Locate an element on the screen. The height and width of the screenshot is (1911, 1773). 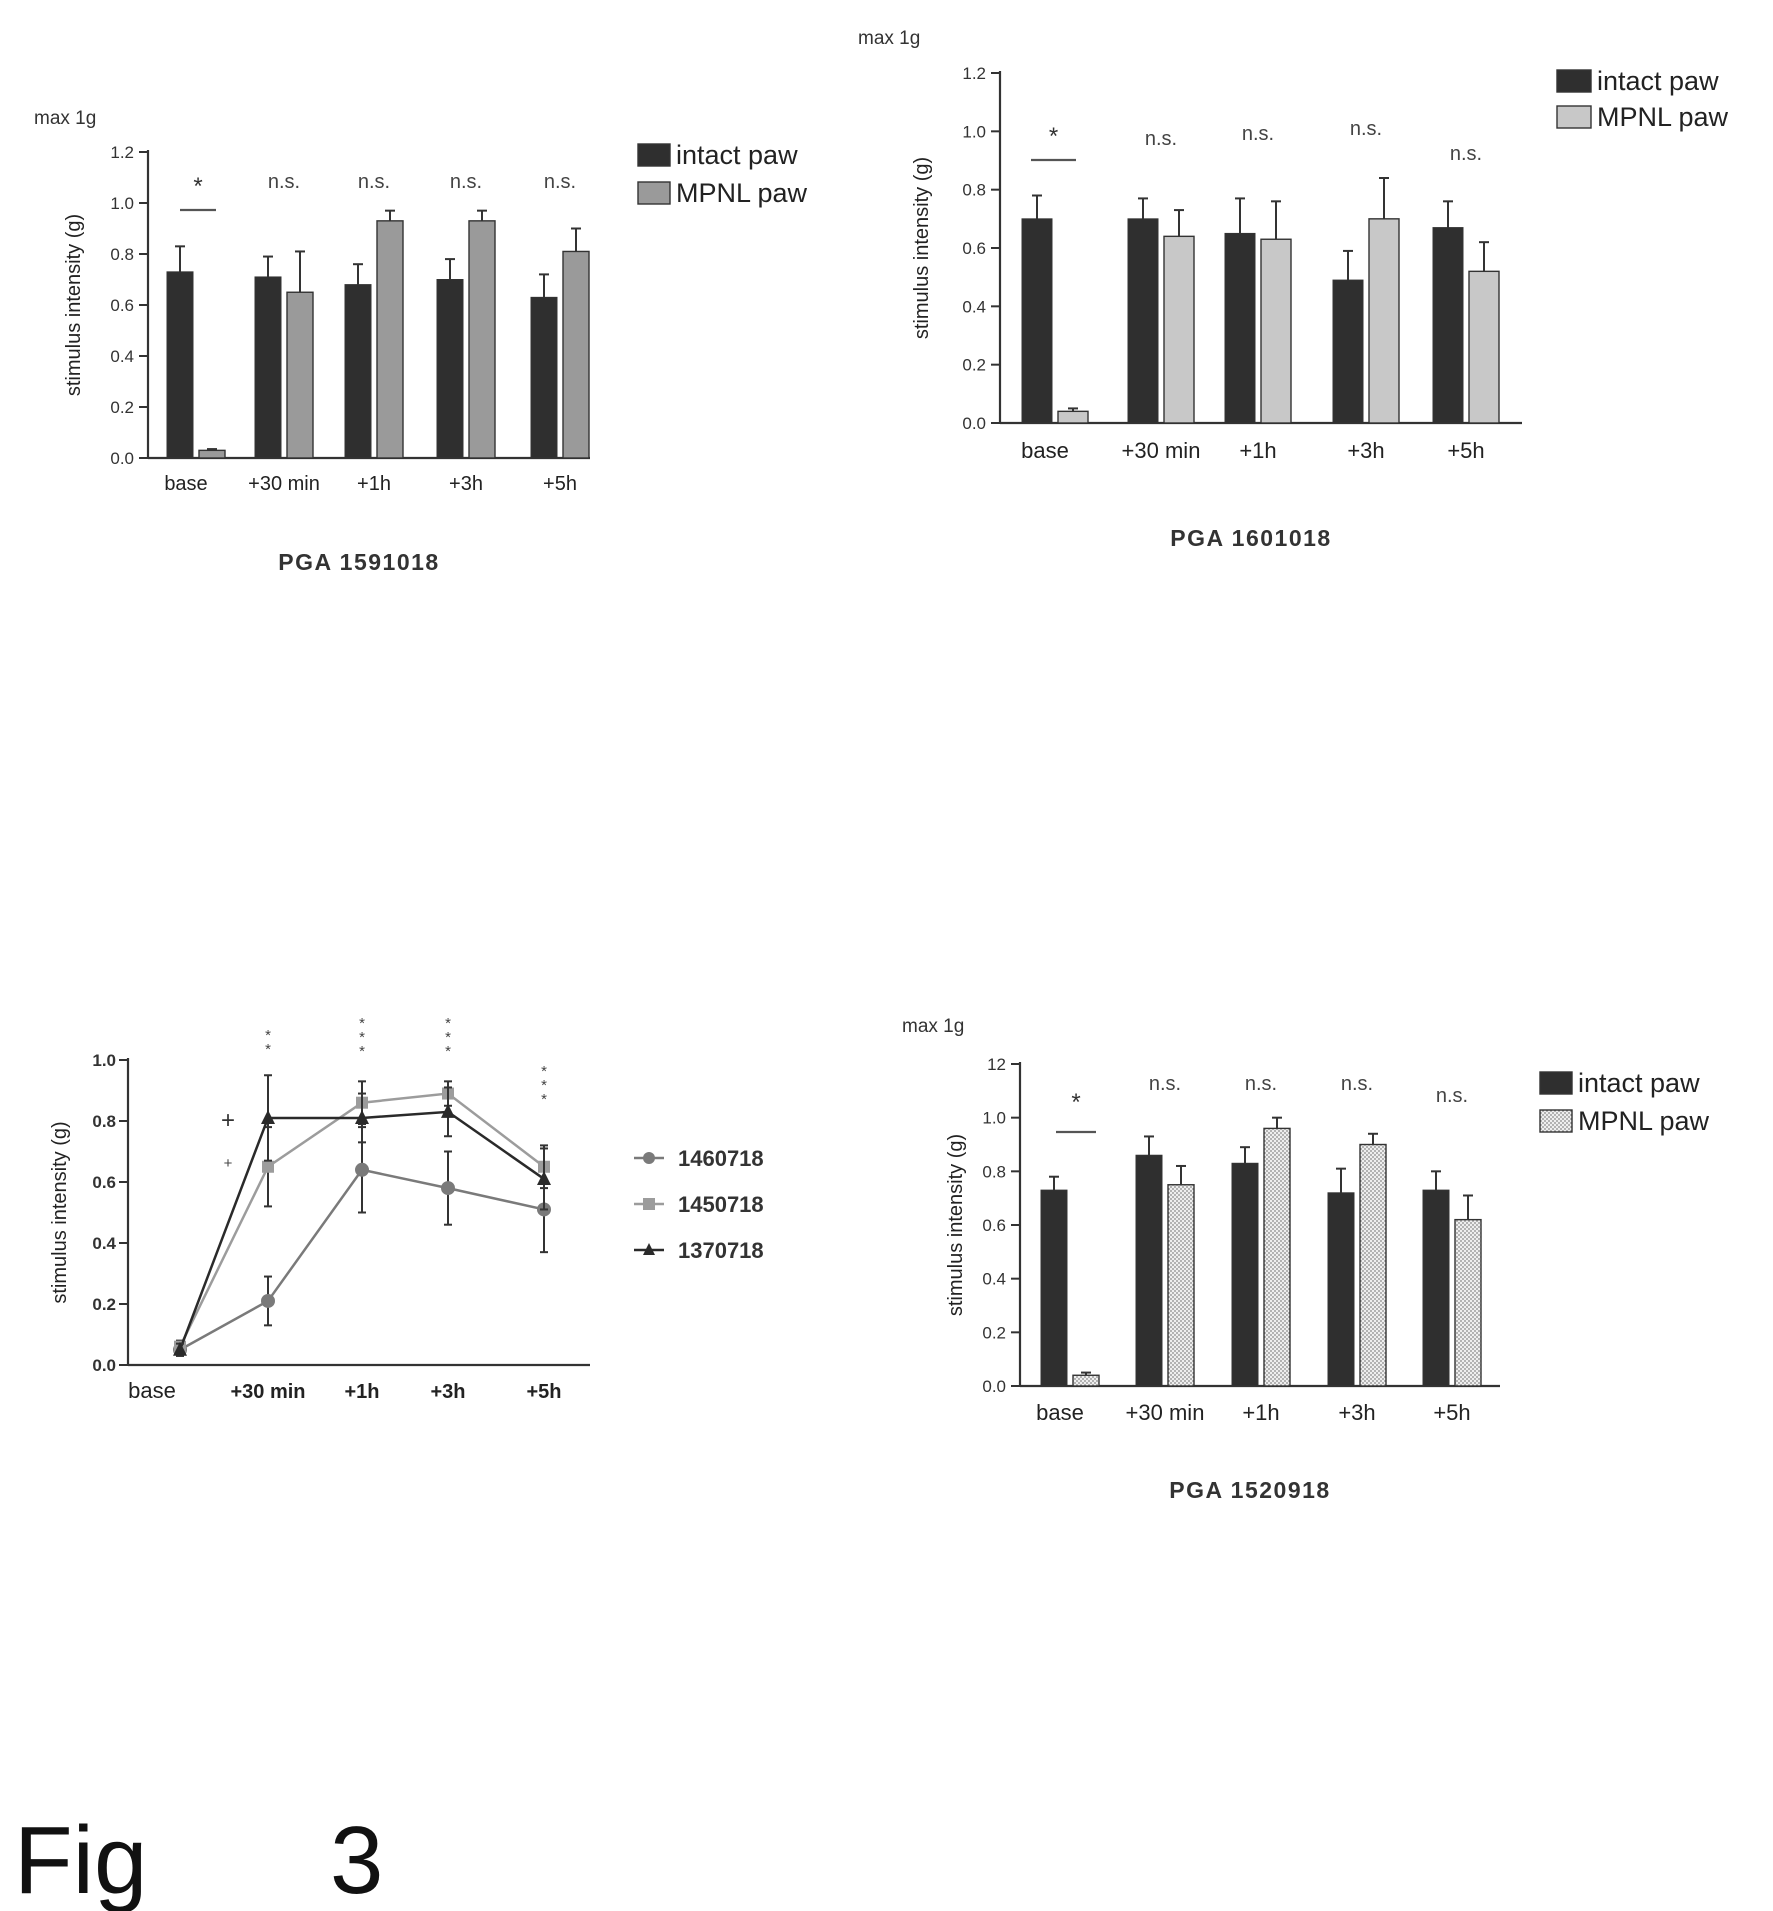
legend-label: 1450718 is located at coordinates (721, 1204).